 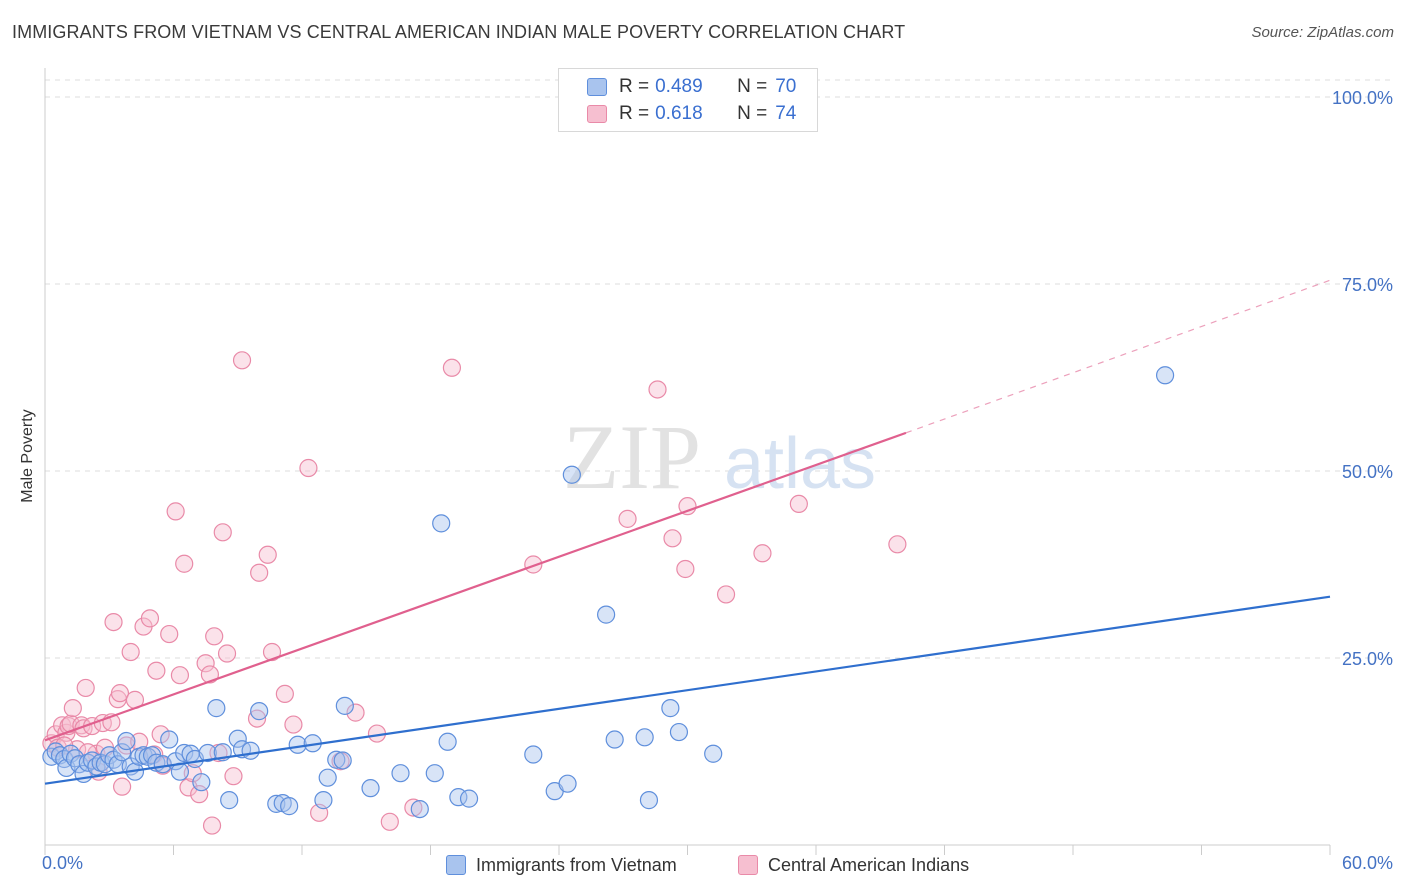 What do you see at coordinates (62, 863) in the screenshot?
I see `x-tick-label-min: 0.0%` at bounding box center [62, 863].